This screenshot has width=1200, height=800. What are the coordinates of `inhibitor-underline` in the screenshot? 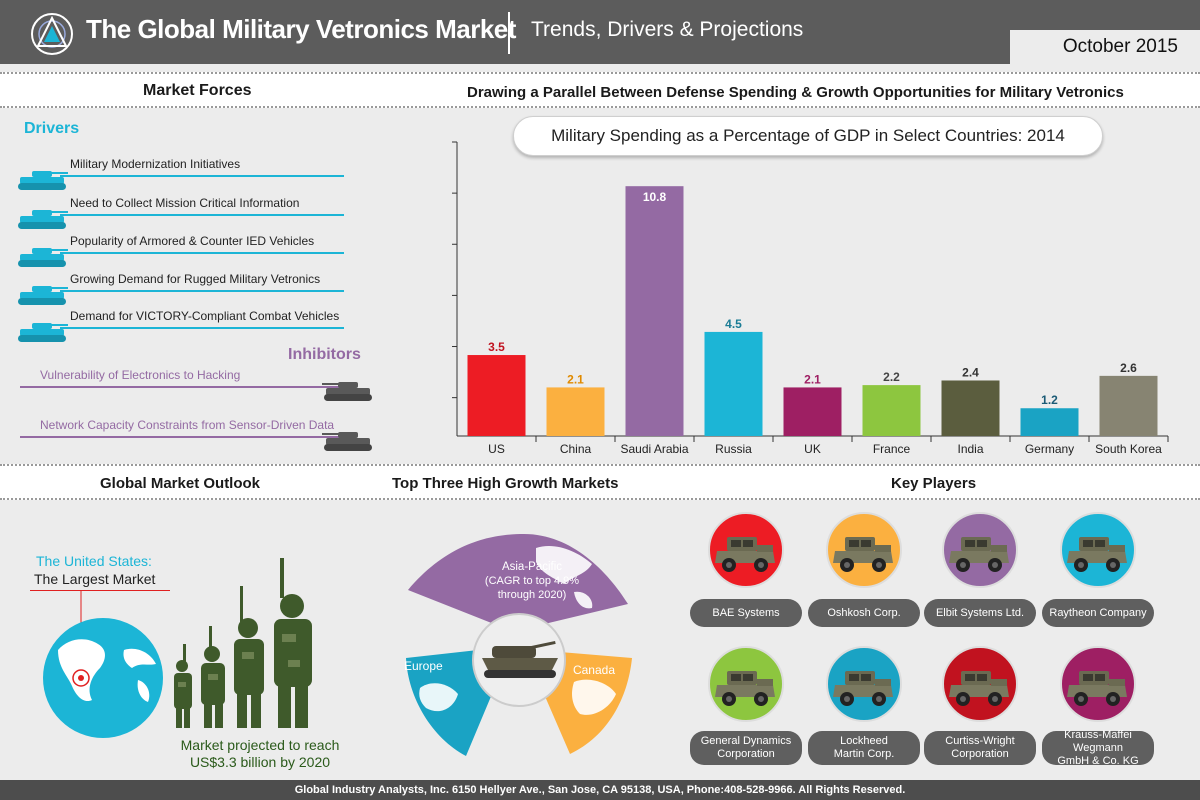 It's located at (180, 437).